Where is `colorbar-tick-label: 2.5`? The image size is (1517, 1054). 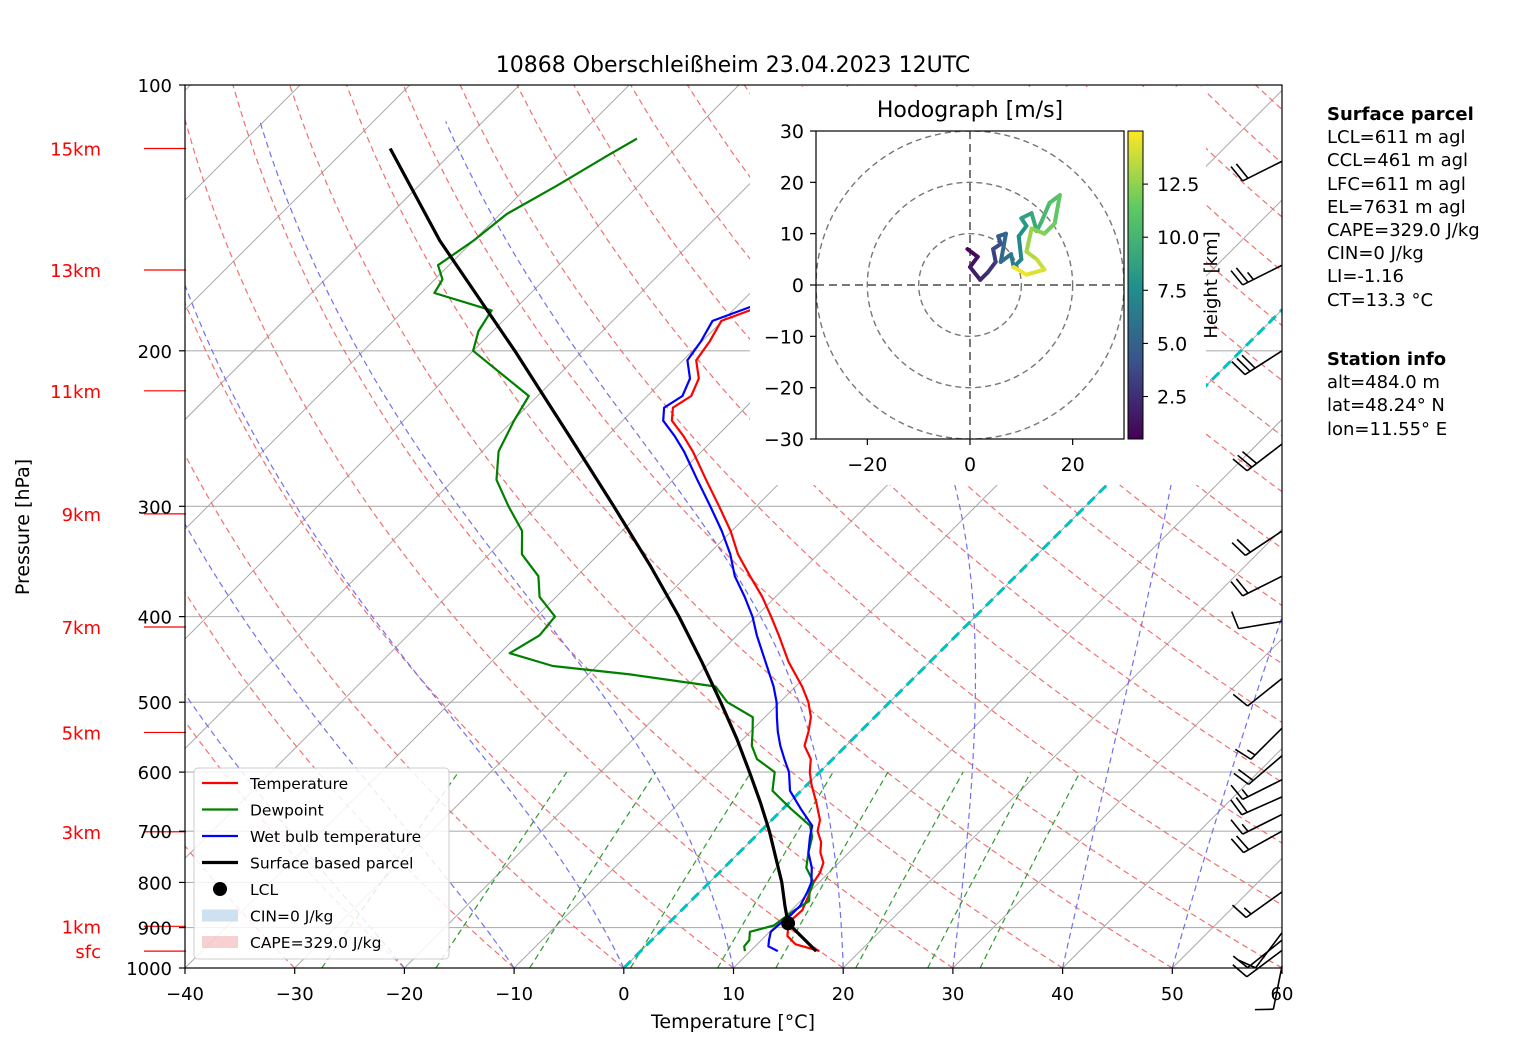 colorbar-tick-label: 2.5 is located at coordinates (1172, 398).